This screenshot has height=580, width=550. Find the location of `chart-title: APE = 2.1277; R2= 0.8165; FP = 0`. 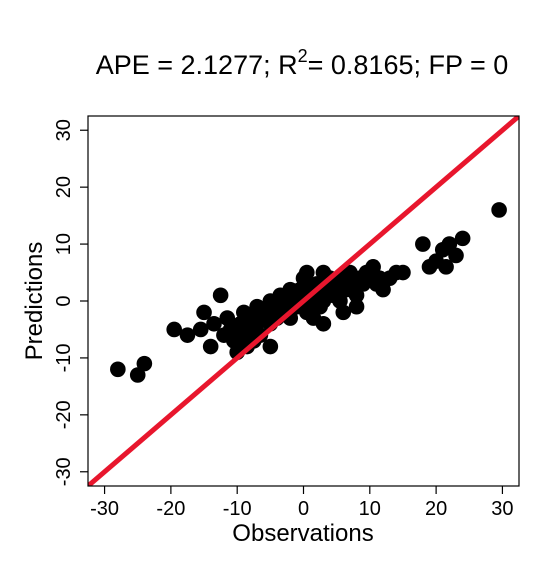

chart-title: APE = 2.1277; R2= 0.8165; FP = 0 is located at coordinates (302, 63).